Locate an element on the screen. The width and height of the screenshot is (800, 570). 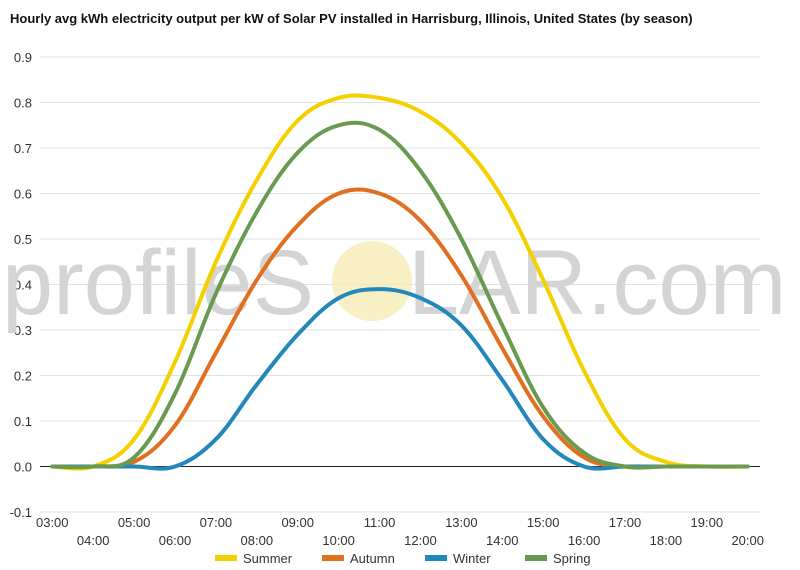
watermark-text-left: profileS is located at coordinates (158, 283).